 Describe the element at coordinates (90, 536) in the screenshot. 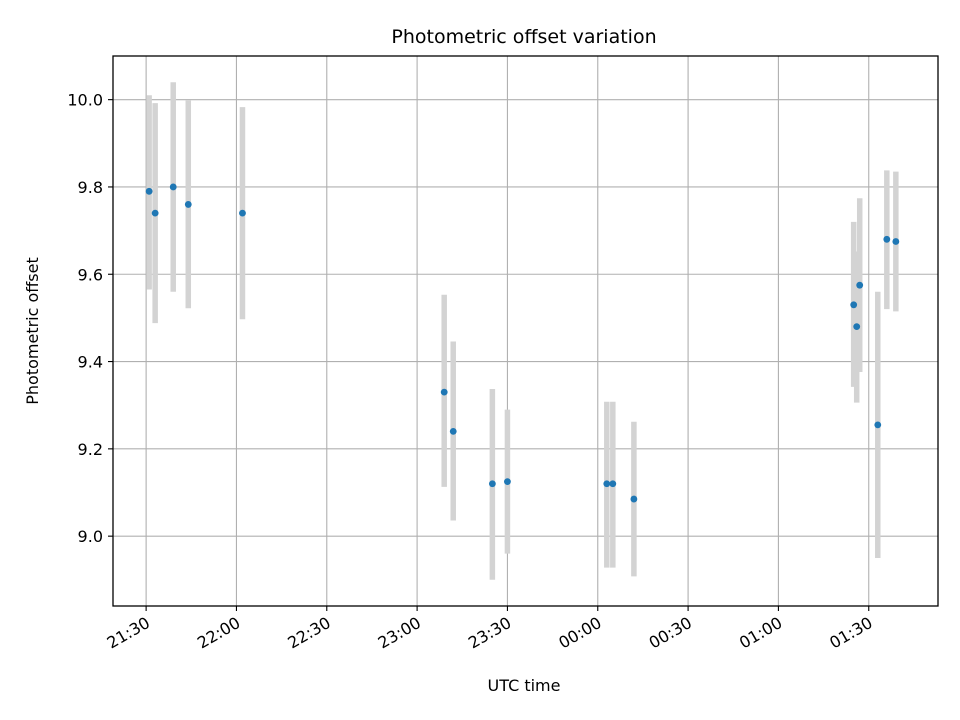

I see `y-tick-label: 9.0` at that location.